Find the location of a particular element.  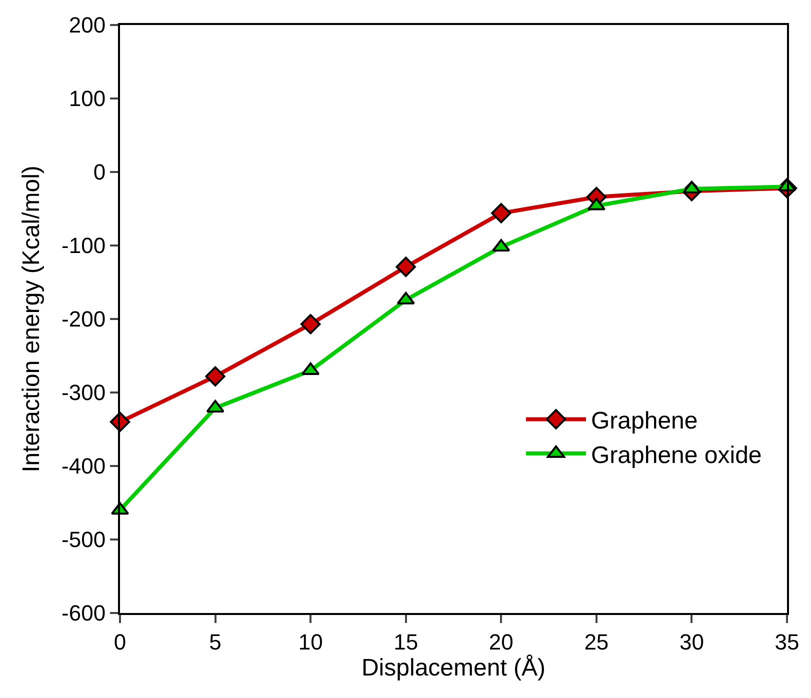

x-tick-label: 25 is located at coordinates (596, 641).